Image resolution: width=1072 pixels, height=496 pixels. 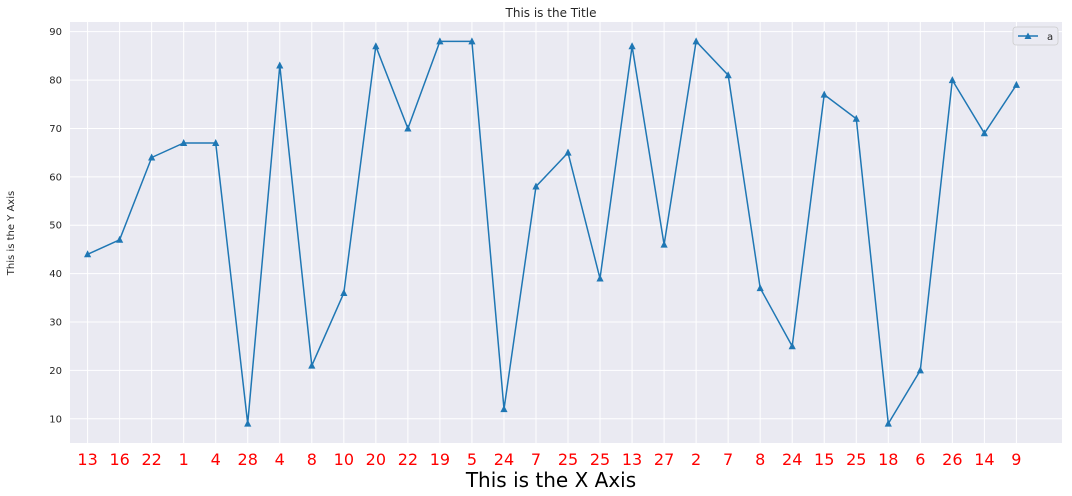 I want to click on x-tick-label: 19, so click(x=440, y=459).